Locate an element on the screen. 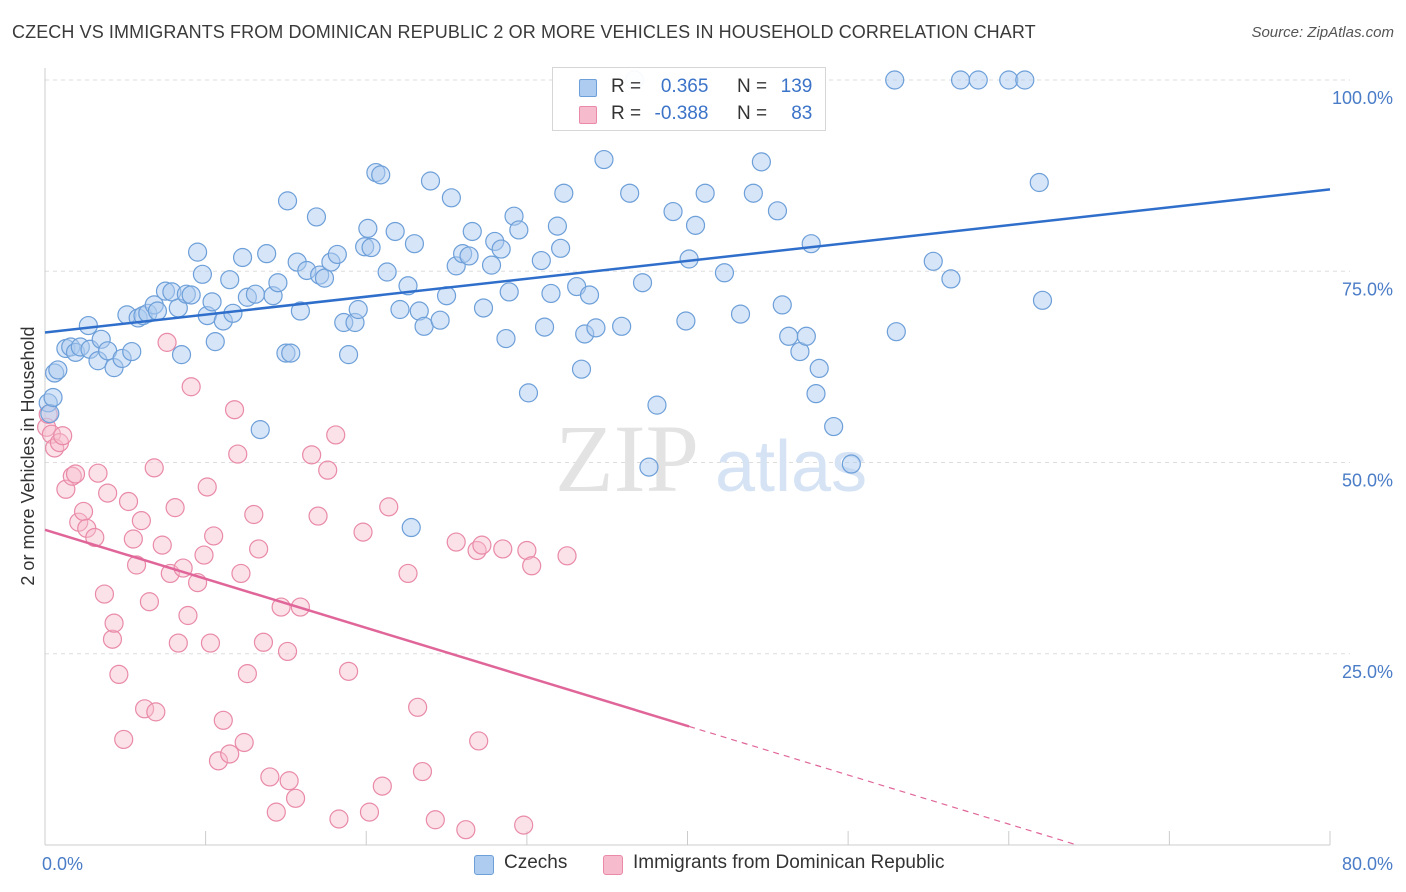 Image resolution: width=1406 pixels, height=892 pixels. watermark-zip: ZIP is located at coordinates (627, 458).